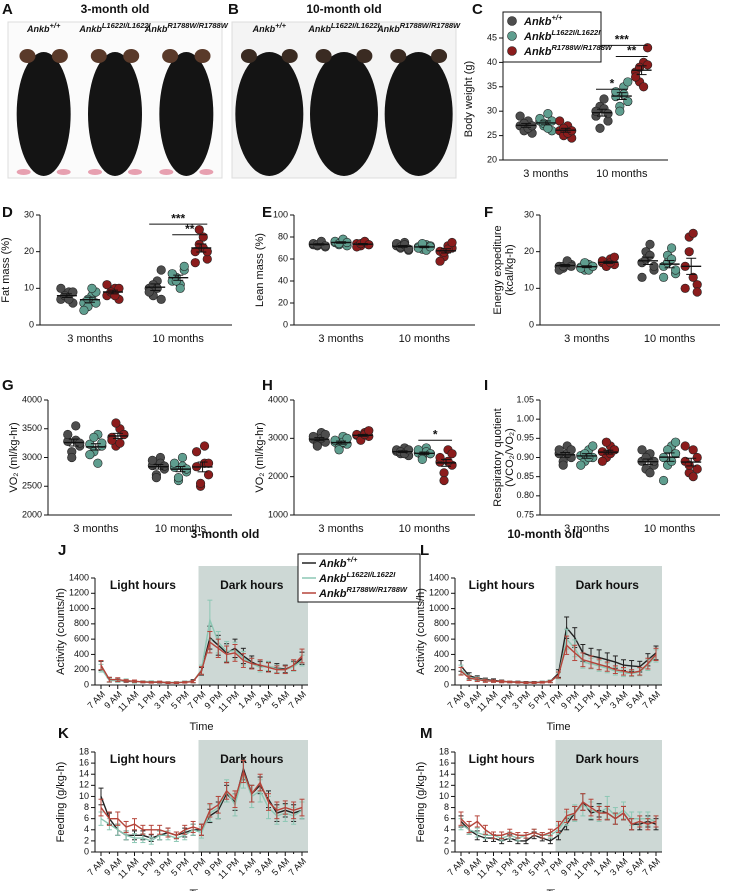  Describe the element at coordinates (502, 585) in the screenshot. I see `annotation: Light hours` at that location.